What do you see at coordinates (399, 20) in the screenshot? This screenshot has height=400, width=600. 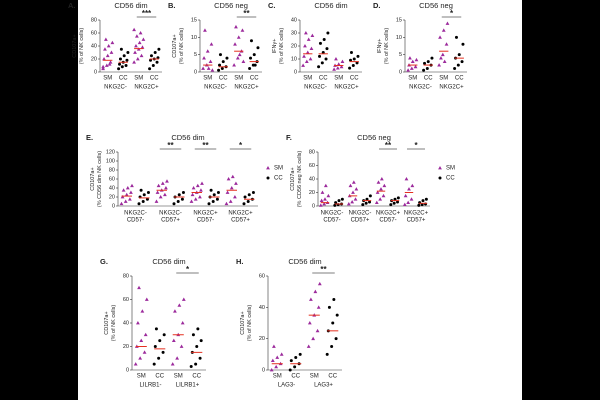 I see `y-tick-label: 15` at bounding box center [399, 20].